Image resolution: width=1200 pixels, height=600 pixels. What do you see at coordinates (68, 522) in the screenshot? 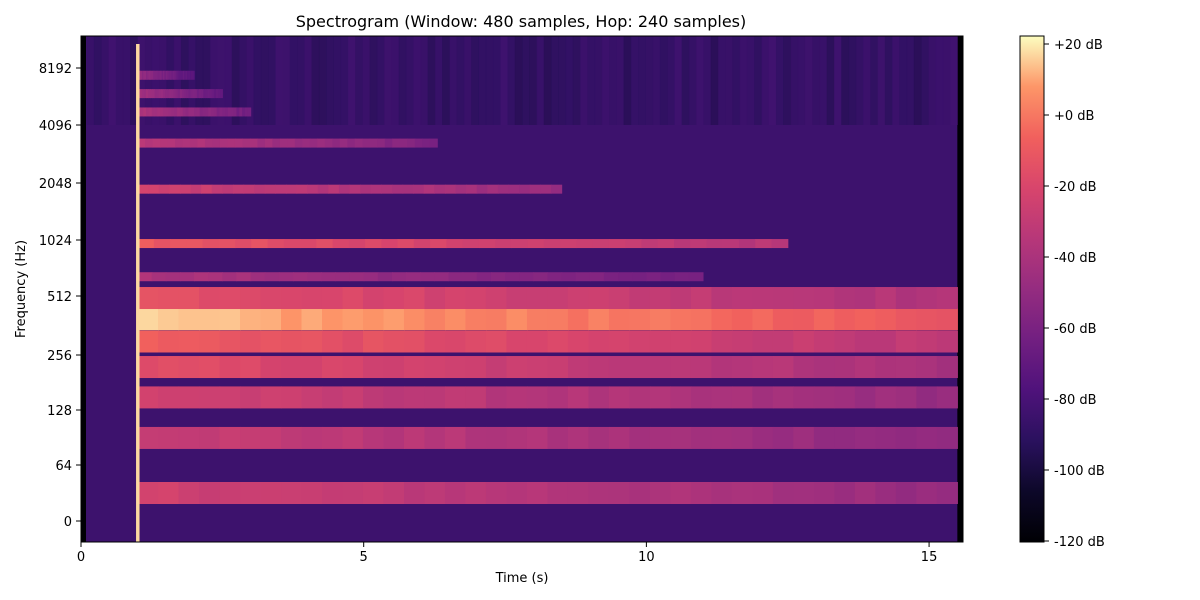
I see `y-tick-label: 0` at bounding box center [68, 522].